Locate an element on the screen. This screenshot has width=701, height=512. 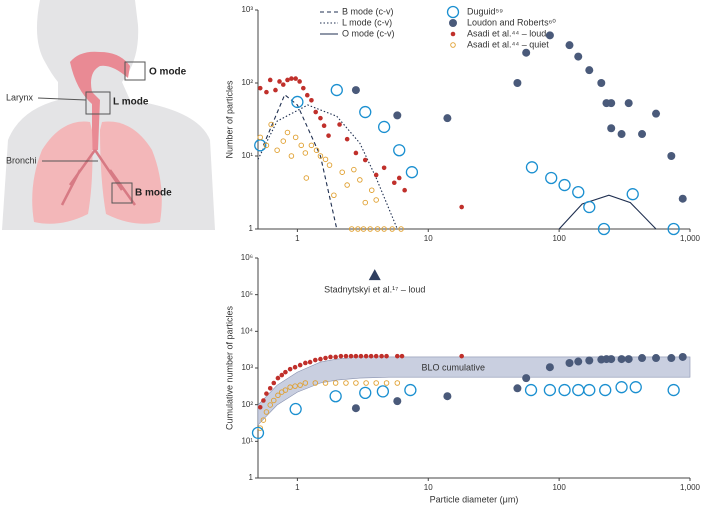
o-box is located at coordinates (135, 71).